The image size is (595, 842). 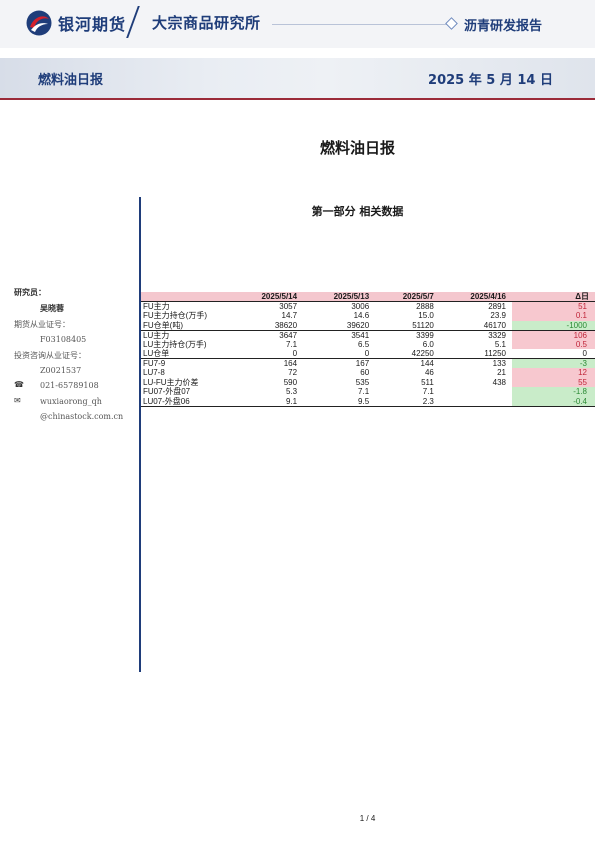 What do you see at coordinates (186, 401) in the screenshot?
I see `row-label: LU07-外盘06` at bounding box center [186, 401].